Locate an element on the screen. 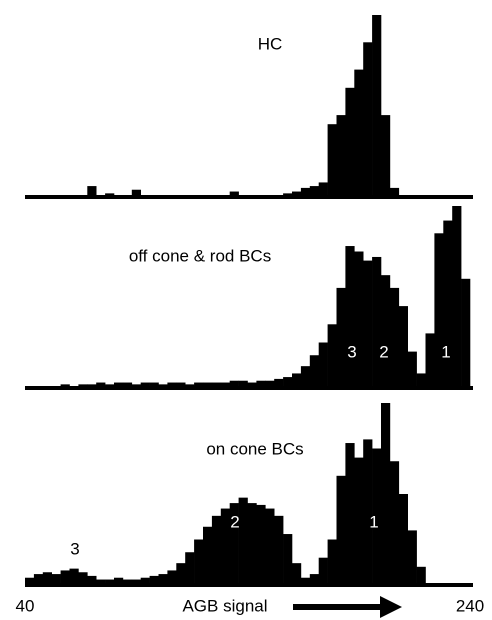 Image resolution: width=492 pixels, height=620 pixels. panel-title: off cone & rod BCs is located at coordinates (200, 255).